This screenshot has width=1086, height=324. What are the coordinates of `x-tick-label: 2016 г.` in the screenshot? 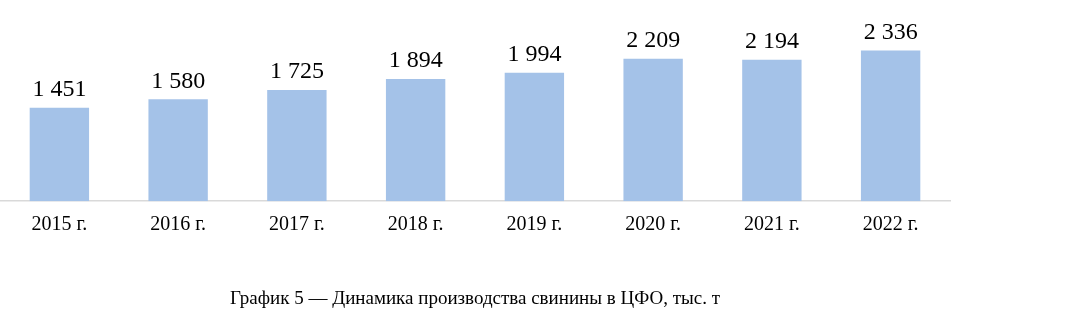 It's located at (178, 223).